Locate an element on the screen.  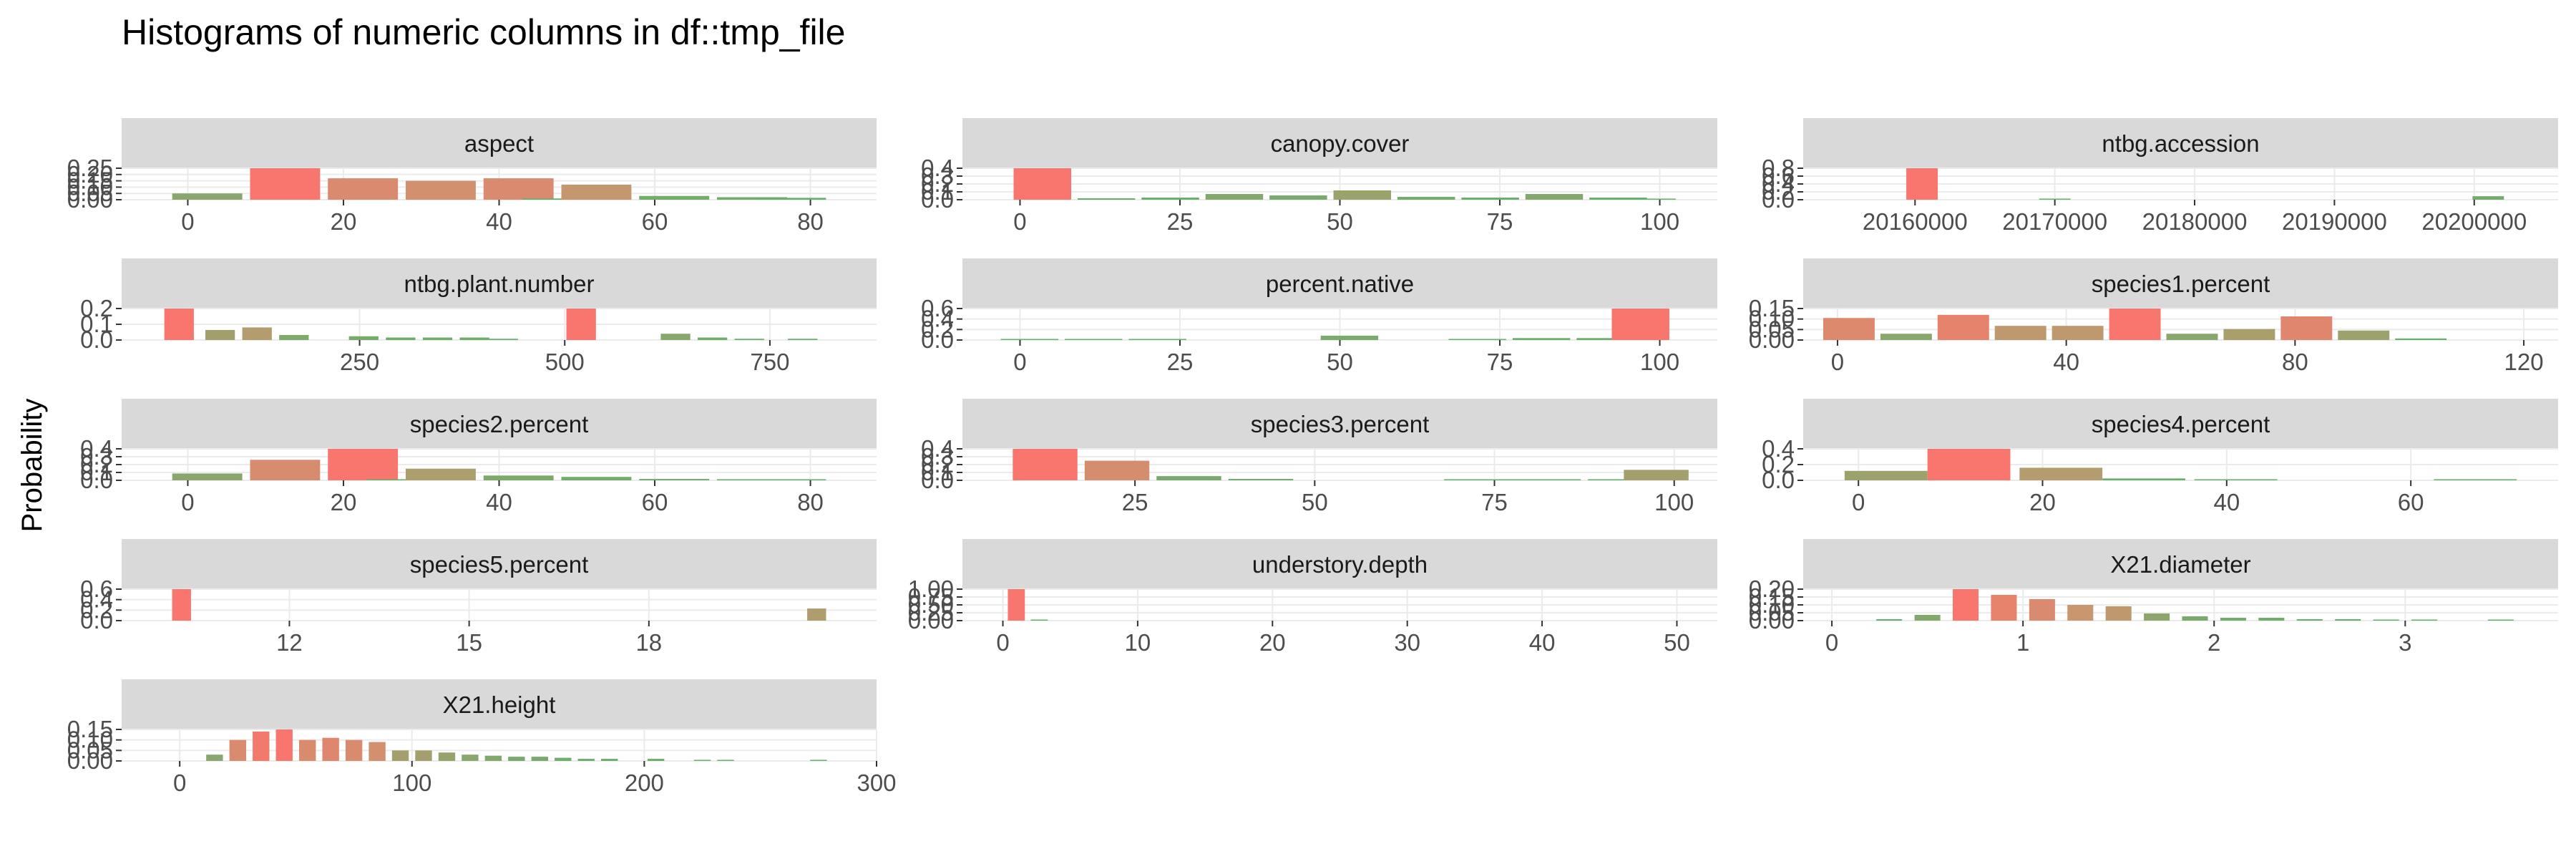
x-tick-label: 12 is located at coordinates (289, 642).